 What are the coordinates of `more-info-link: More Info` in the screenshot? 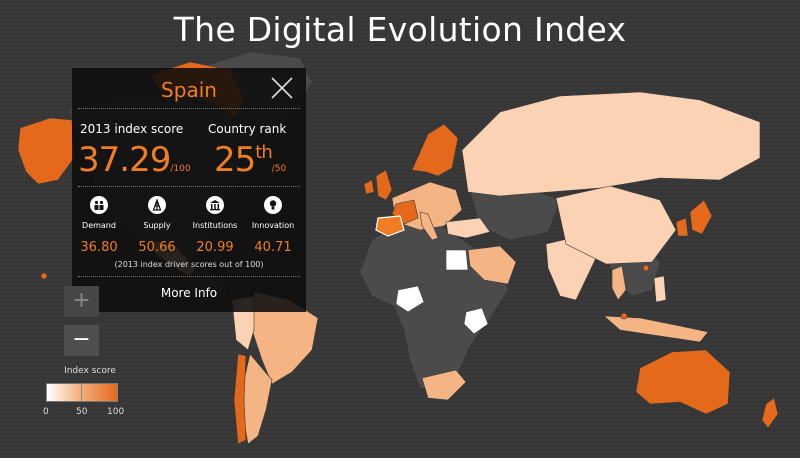 It's located at (189, 293).